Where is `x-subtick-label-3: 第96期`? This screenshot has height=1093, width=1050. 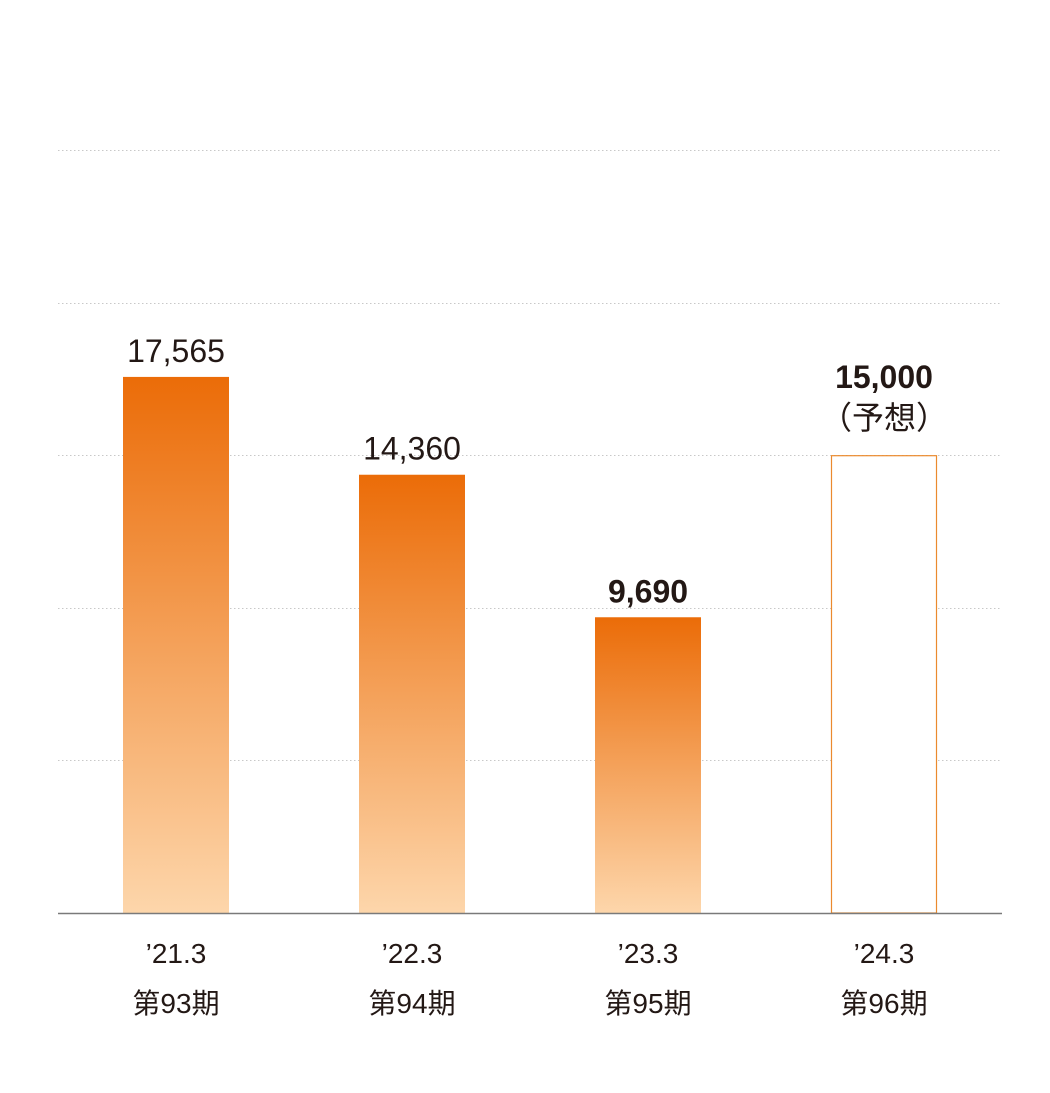 x-subtick-label-3: 第96期 is located at coordinates (883, 1003).